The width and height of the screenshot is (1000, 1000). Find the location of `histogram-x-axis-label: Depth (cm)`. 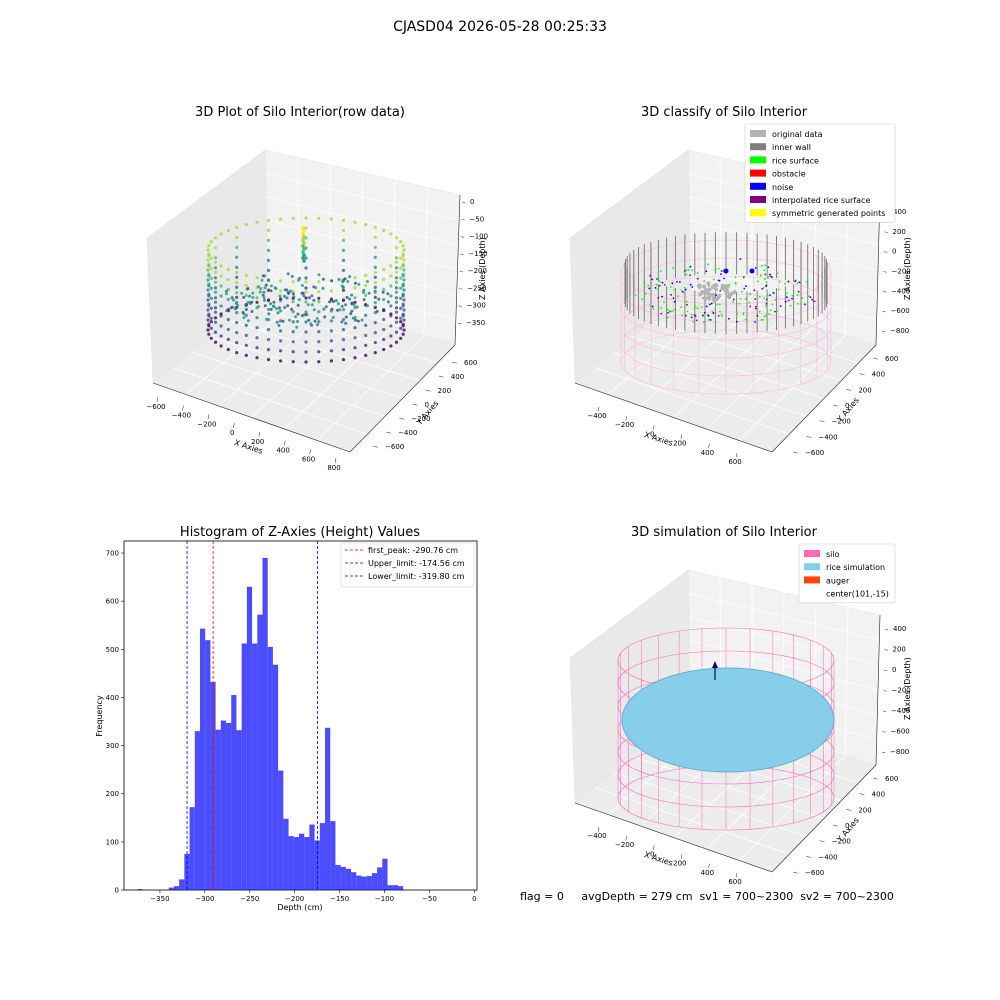

histogram-x-axis-label: Depth (cm) is located at coordinates (299, 907).